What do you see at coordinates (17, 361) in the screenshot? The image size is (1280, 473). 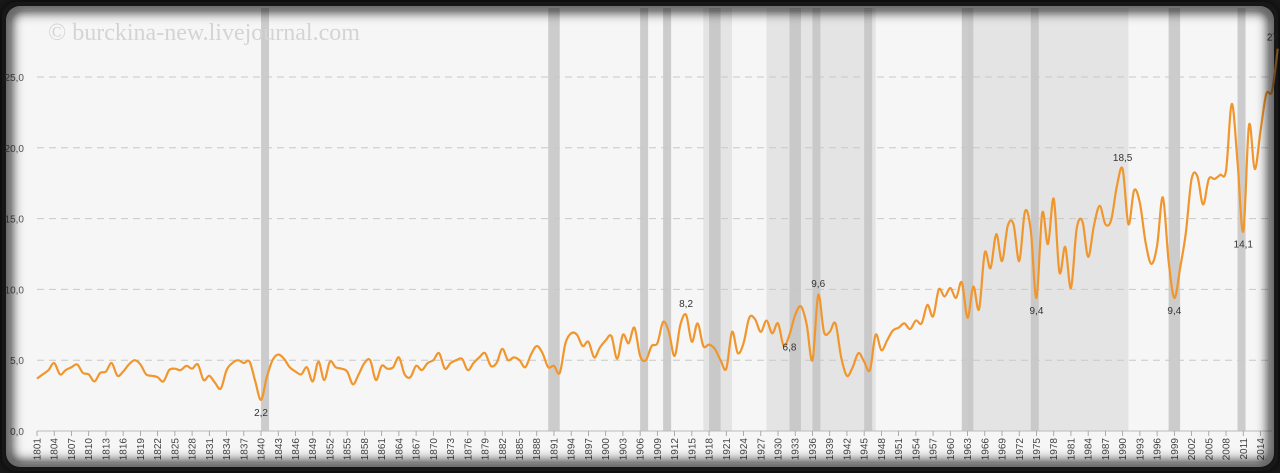 I see `y-tick-label: 5,0` at bounding box center [17, 361].